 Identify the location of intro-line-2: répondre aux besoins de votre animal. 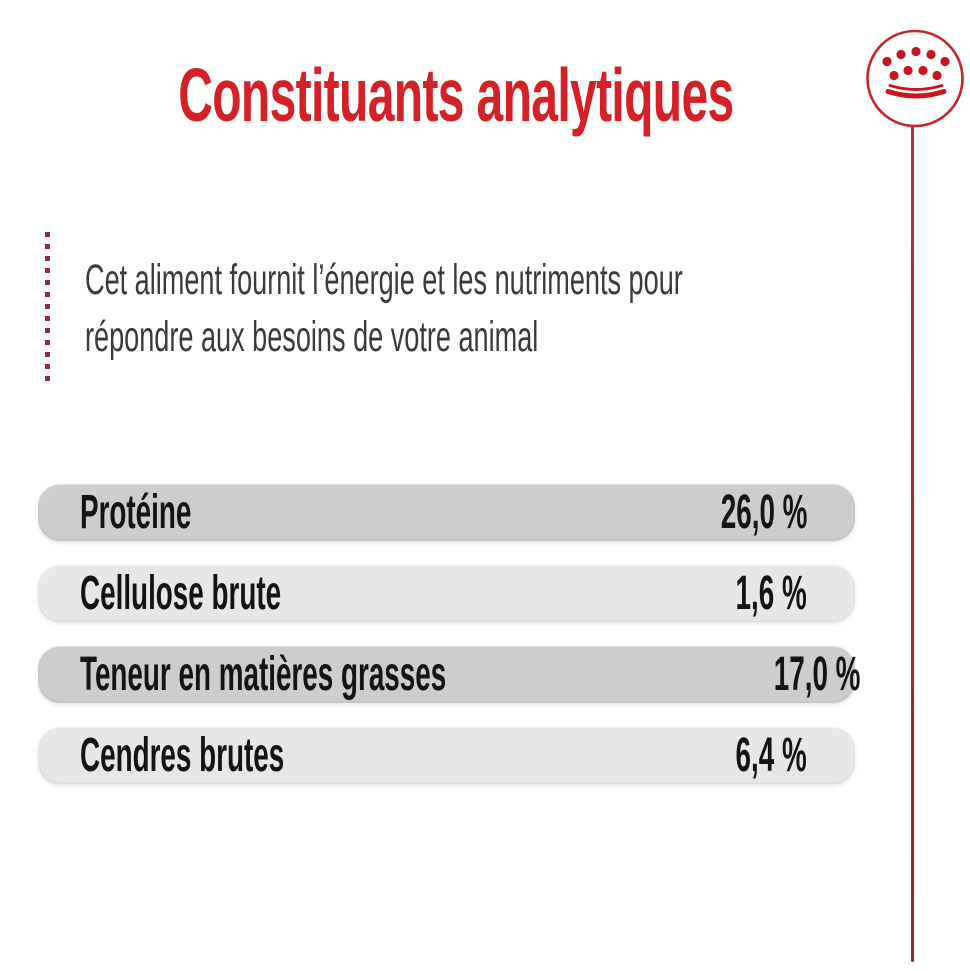
(312, 337).